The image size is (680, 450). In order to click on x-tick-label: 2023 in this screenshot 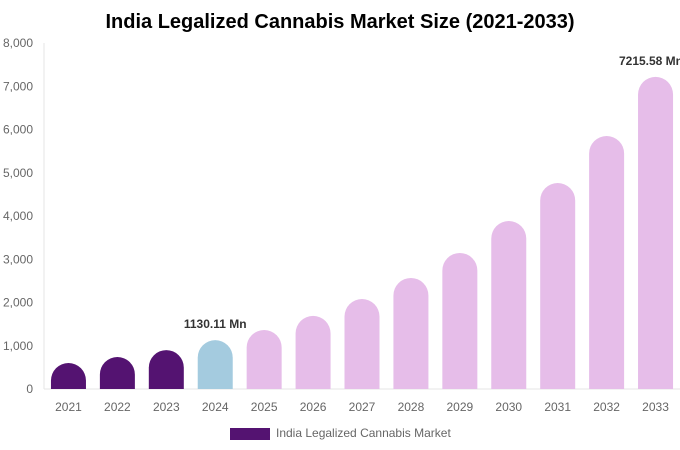, I will do `click(166, 407)`.